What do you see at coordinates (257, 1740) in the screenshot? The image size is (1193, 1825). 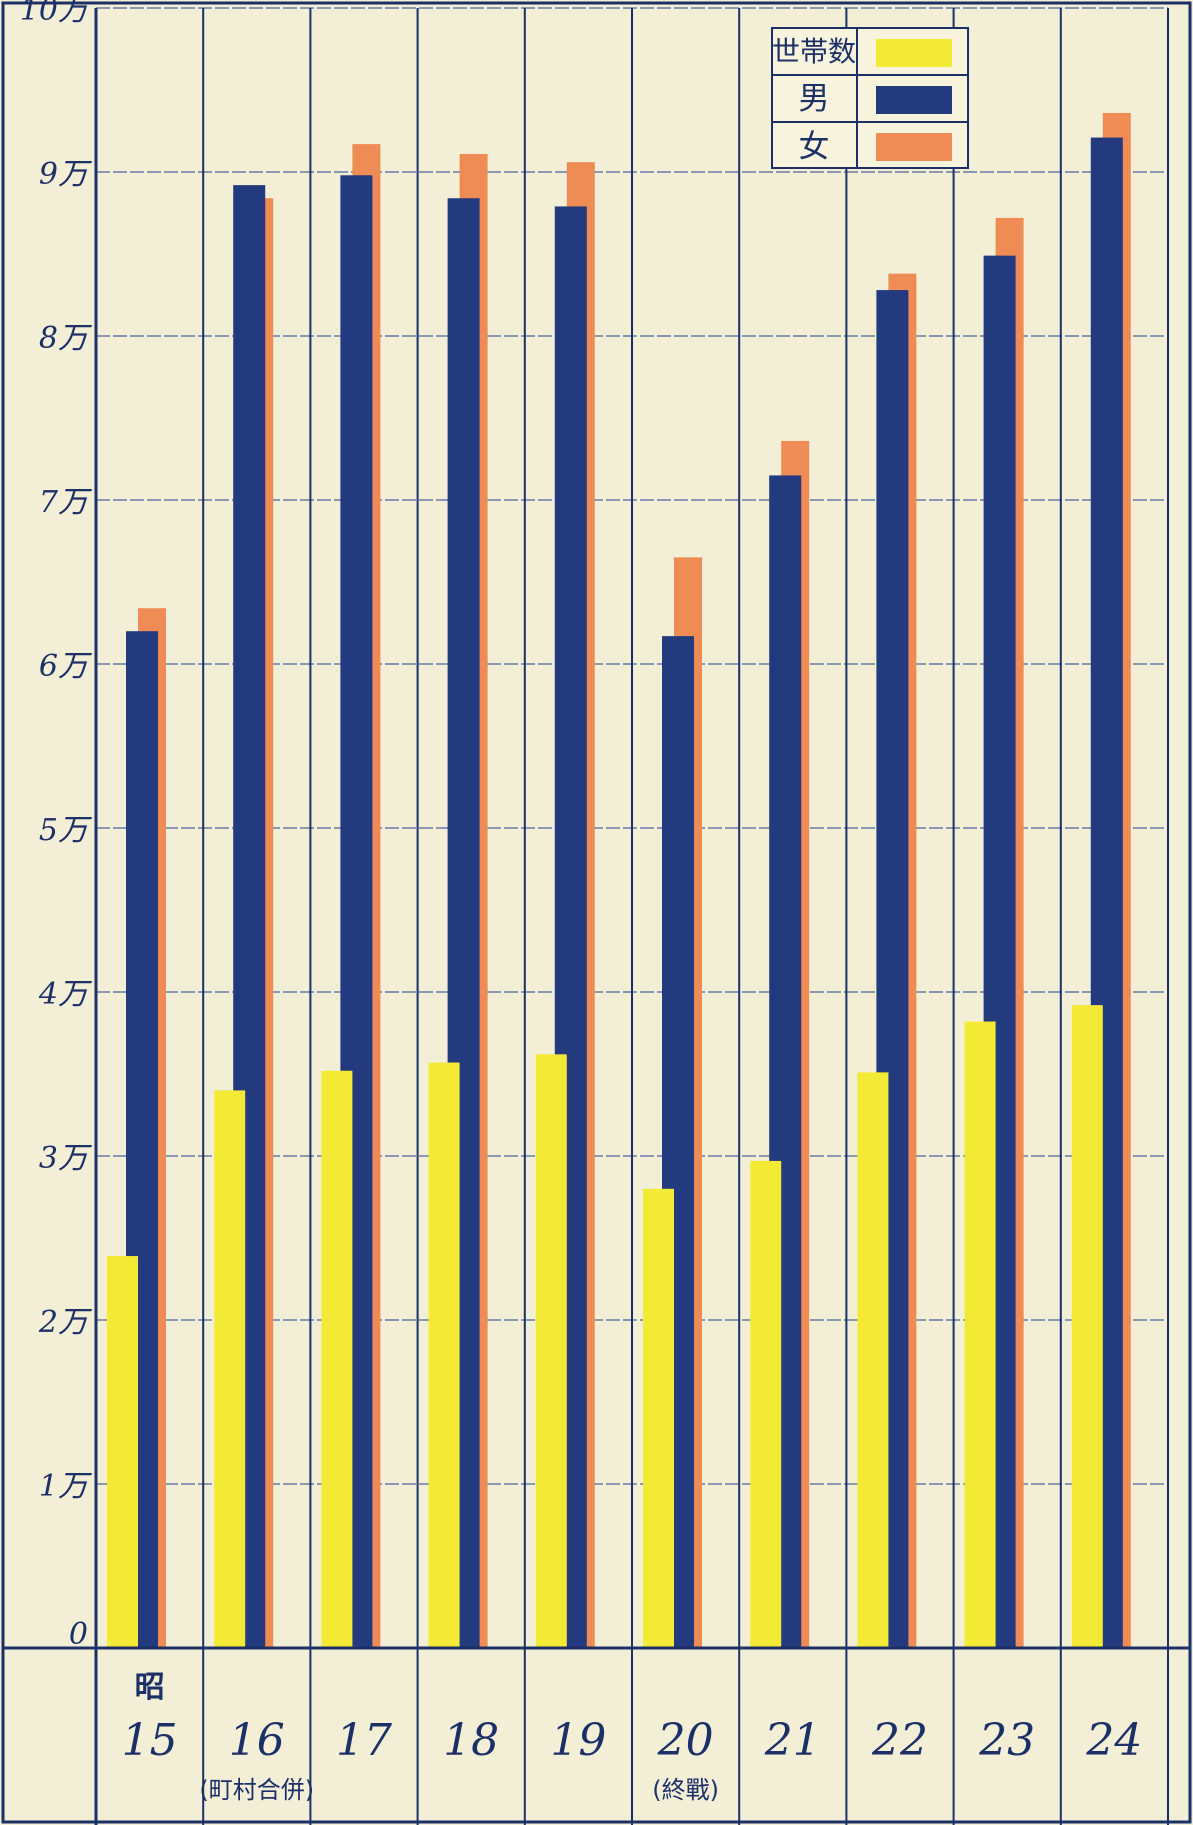 I see `x-tick-label: 16` at bounding box center [257, 1740].